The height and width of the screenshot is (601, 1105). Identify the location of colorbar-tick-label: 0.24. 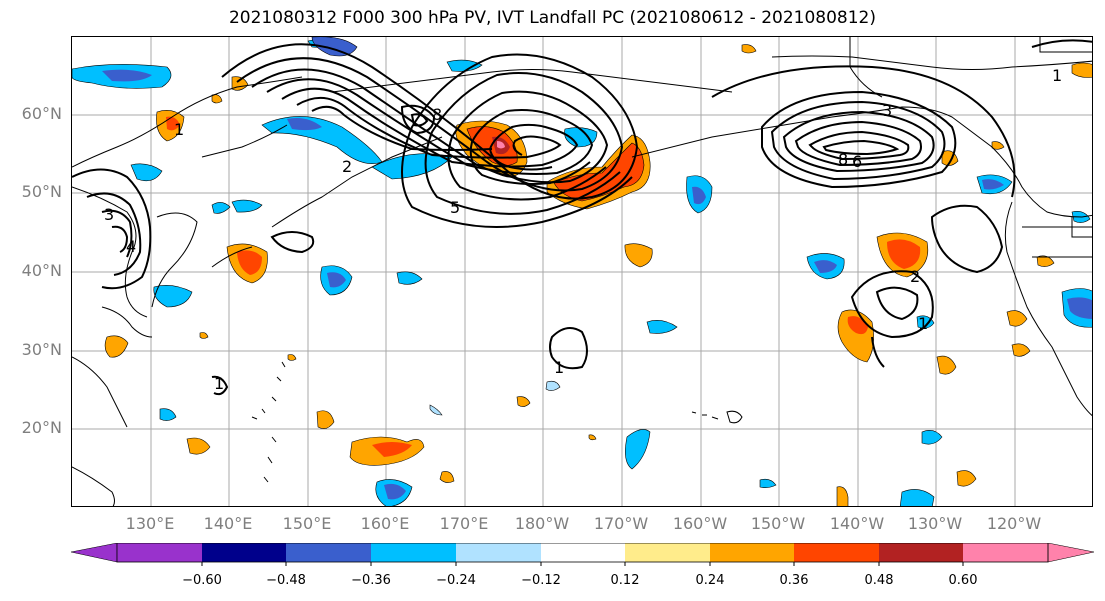
(710, 580).